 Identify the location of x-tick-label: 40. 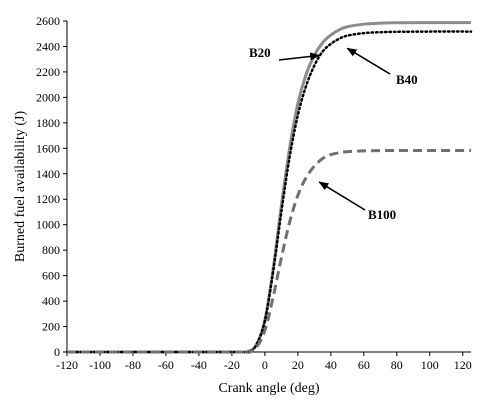
(331, 365).